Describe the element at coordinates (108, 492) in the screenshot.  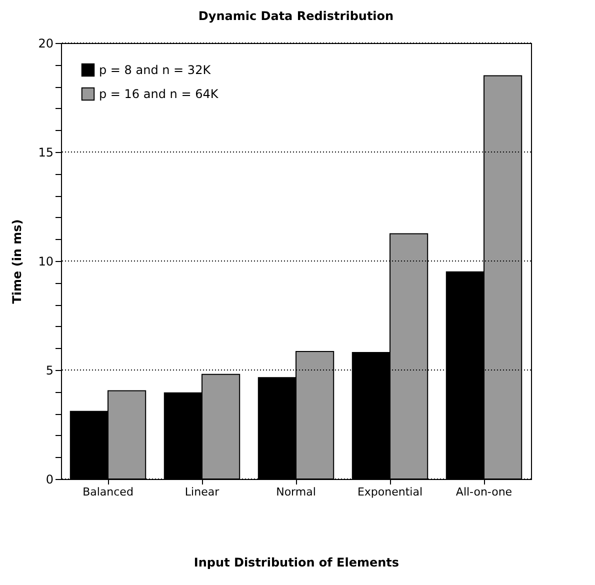
I see `x-tick-label: Balanced` at that location.